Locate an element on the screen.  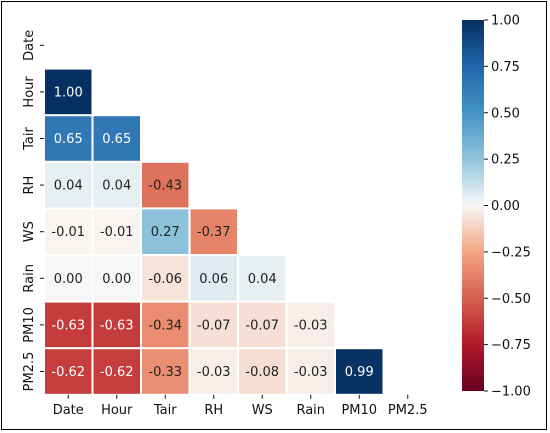
heatmap-cell-PM10-Rain is located at coordinates (310, 325).